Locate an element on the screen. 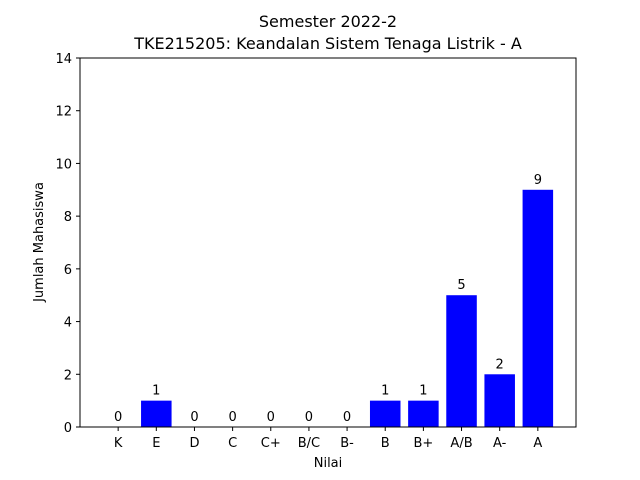  y-axis-label: Jumlah Mahasiswa is located at coordinates (39, 242).